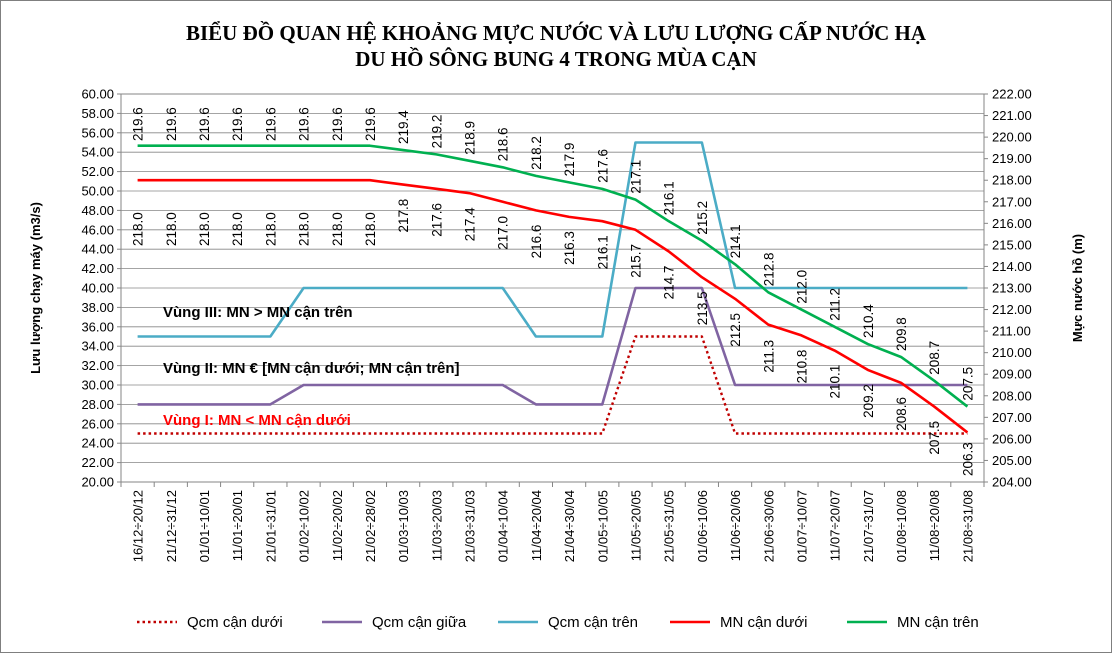 This screenshot has height=653, width=1112. Describe the element at coordinates (304, 526) in the screenshot. I see `x-tick-label: 01/02÷10/02` at that location.